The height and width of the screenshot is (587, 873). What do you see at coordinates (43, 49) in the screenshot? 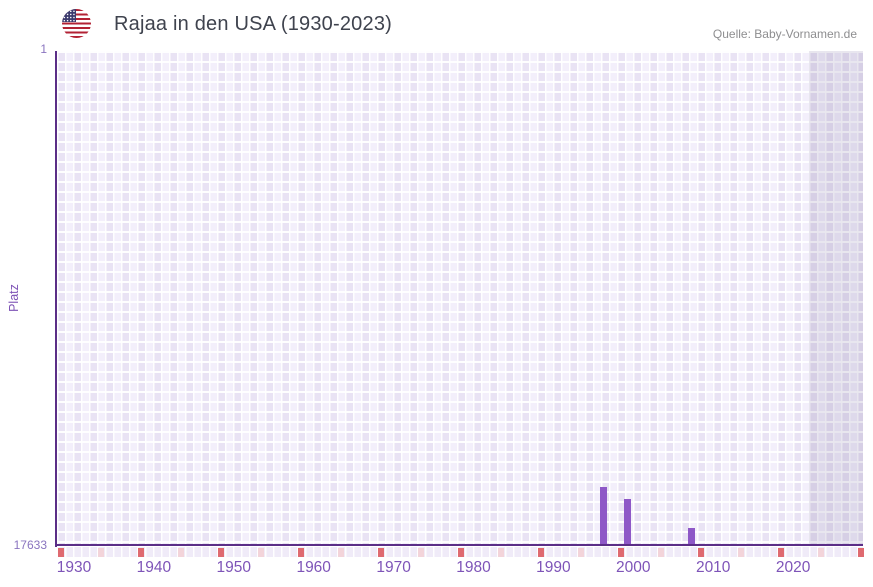
I see `y-tick-best-rank: 1` at bounding box center [43, 49].